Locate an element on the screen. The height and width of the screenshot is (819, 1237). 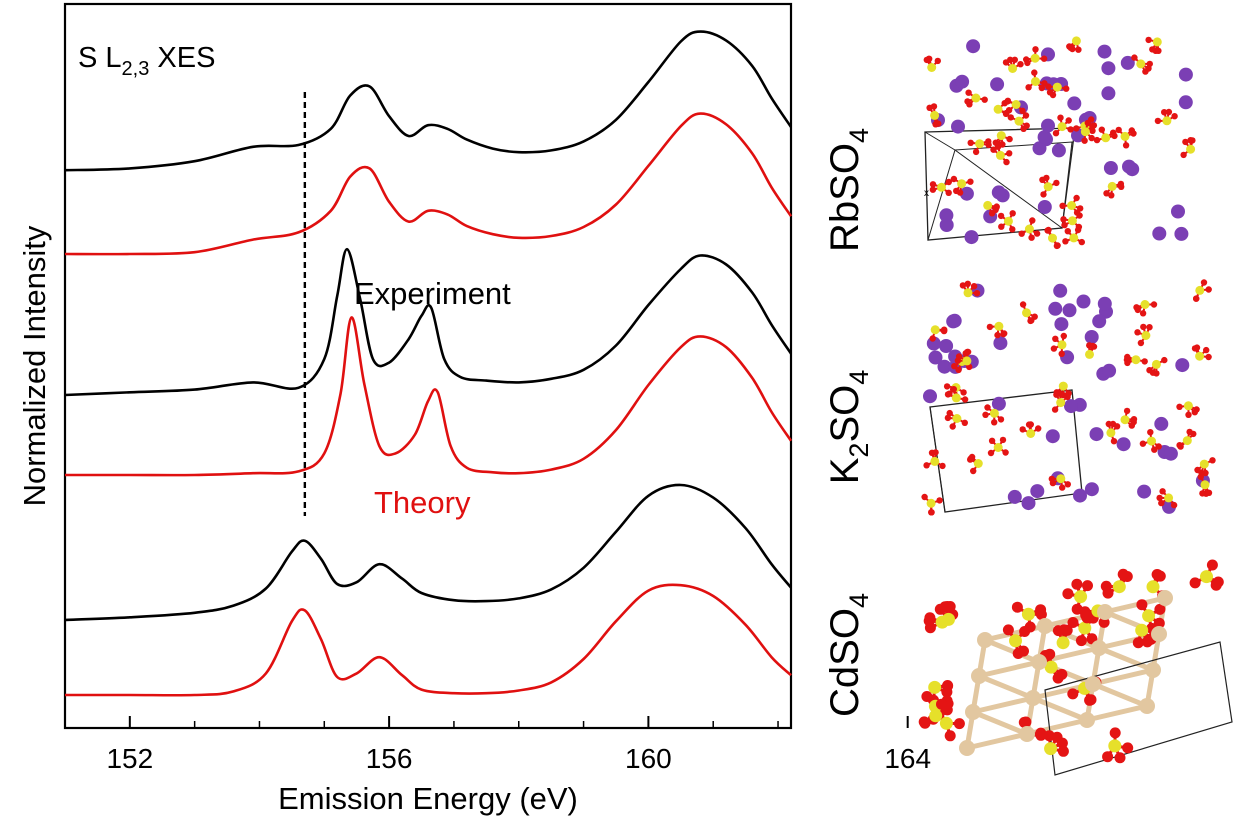
cdso4-crystal-structure-image is located at coordinates (1075, 667).